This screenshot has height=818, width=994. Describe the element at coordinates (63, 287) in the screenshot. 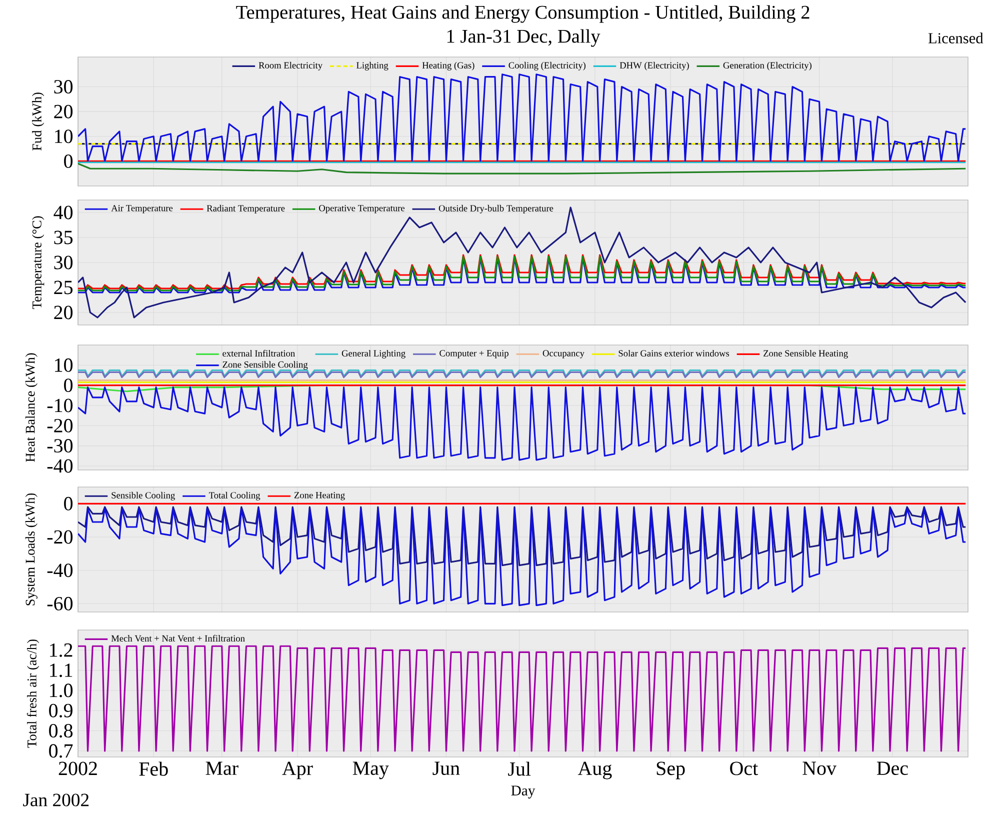

I see `y-tick-label: 25` at that location.